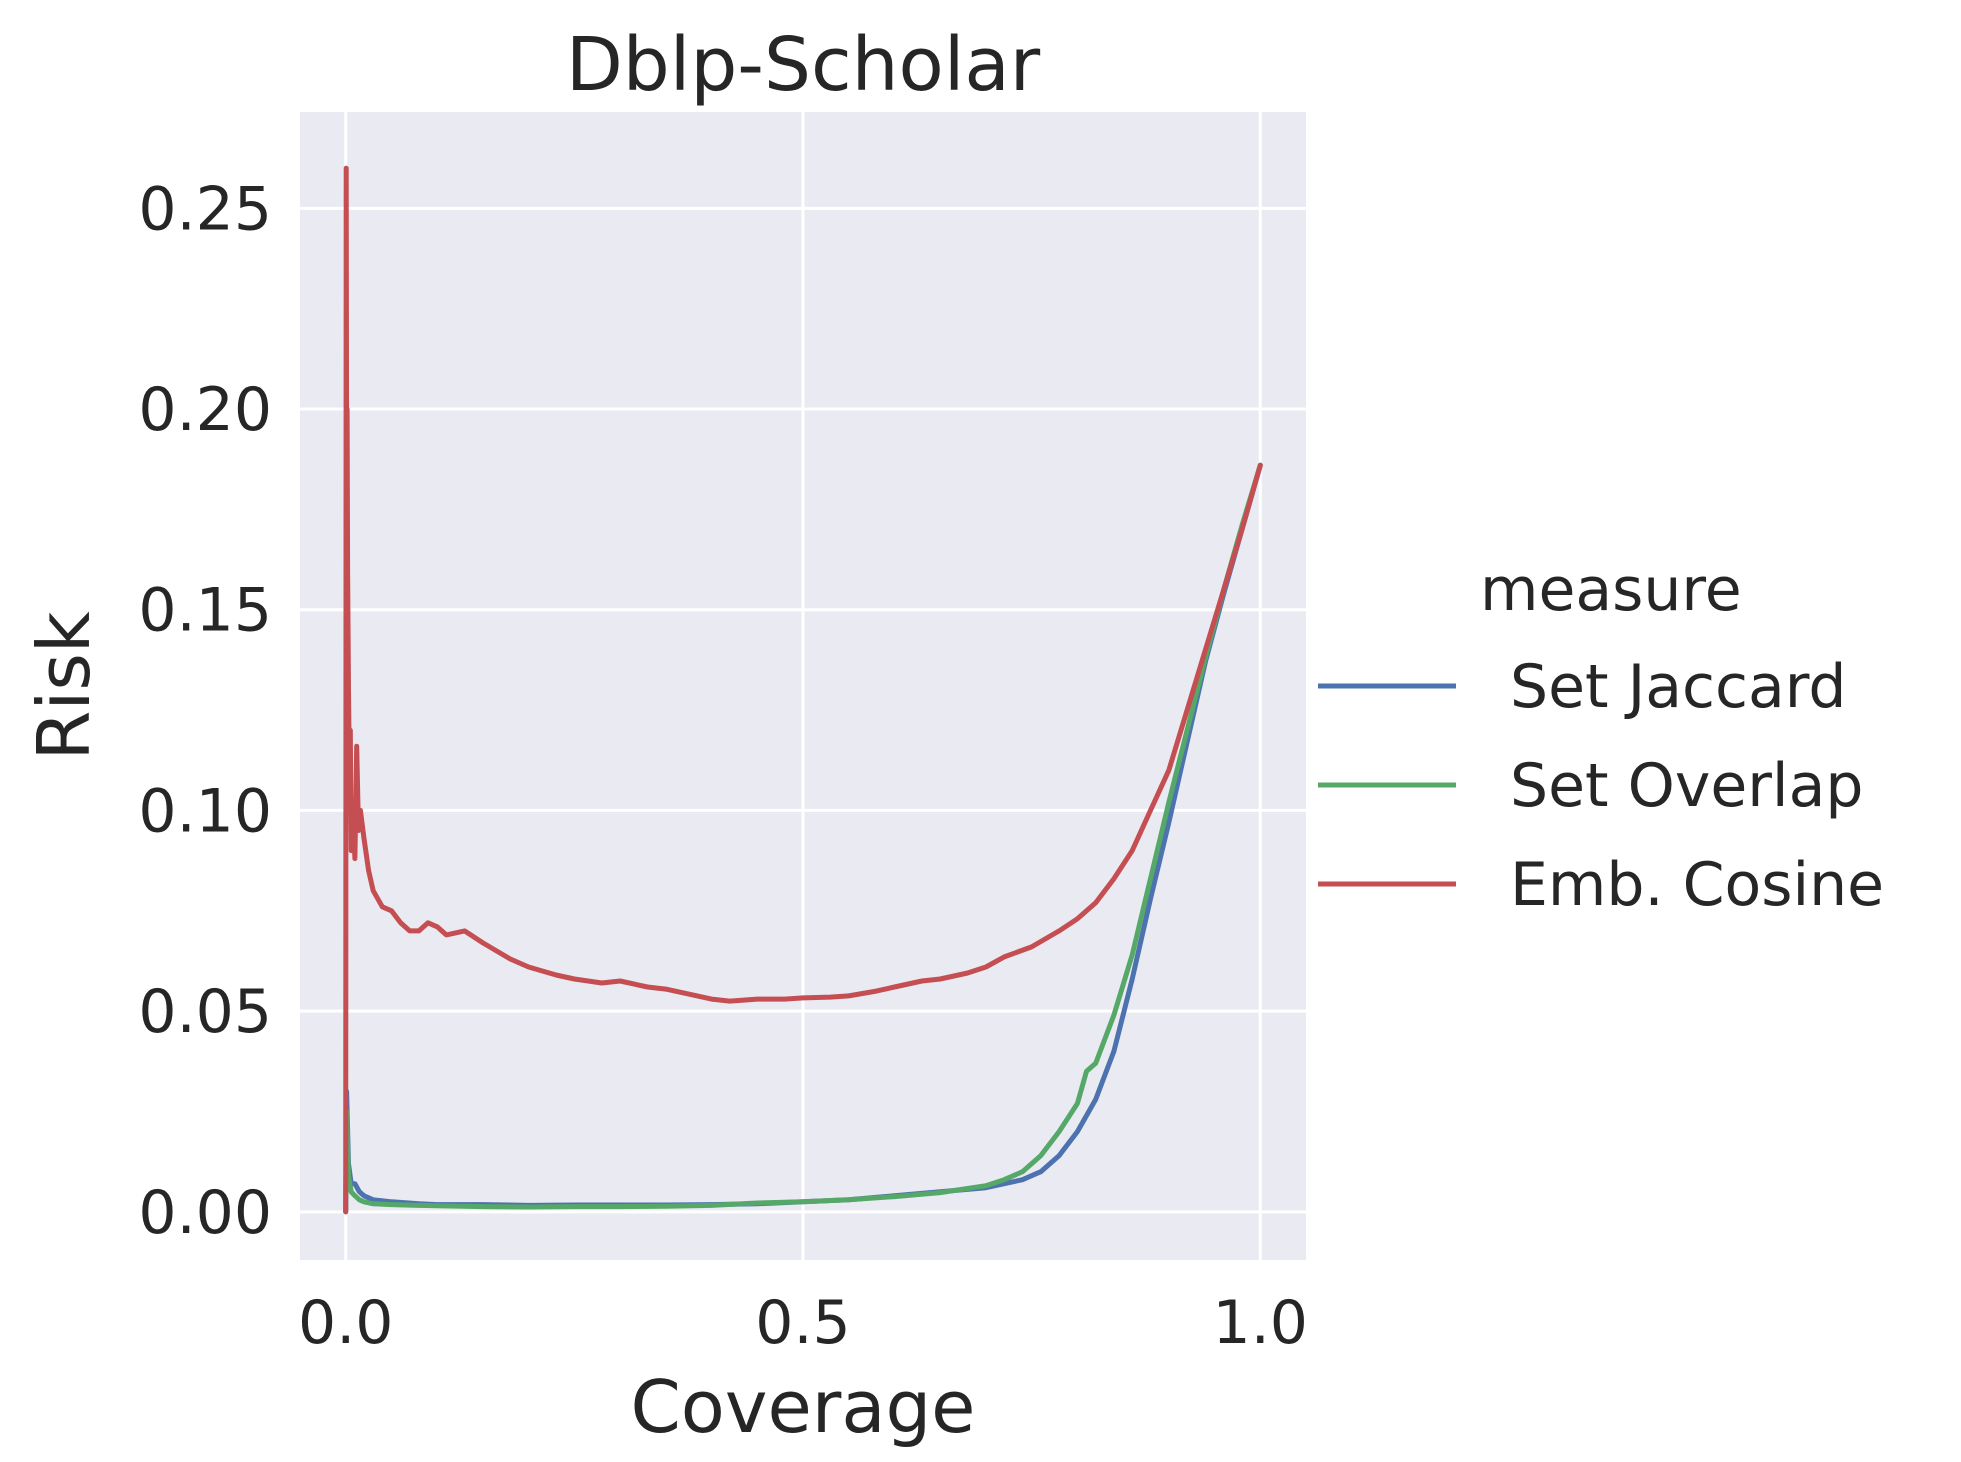  Describe the element at coordinates (1697, 885) in the screenshot. I see `legend-label: Emb. Cosine` at that location.